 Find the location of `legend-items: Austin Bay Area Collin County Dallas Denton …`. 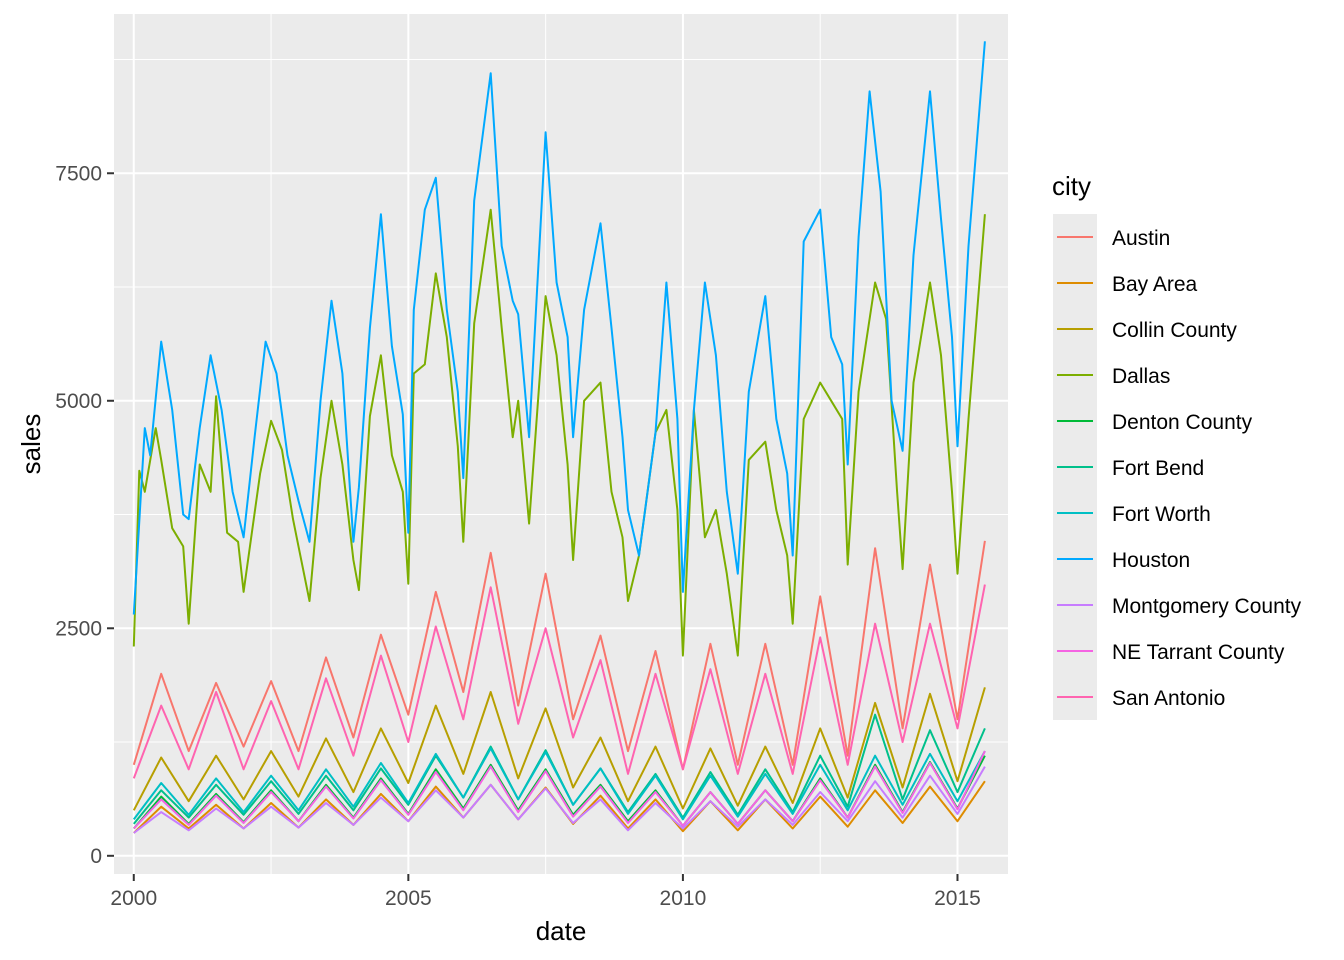

legend-items: Austin Bay Area Collin County Dallas Denton … is located at coordinates (1177, 467).